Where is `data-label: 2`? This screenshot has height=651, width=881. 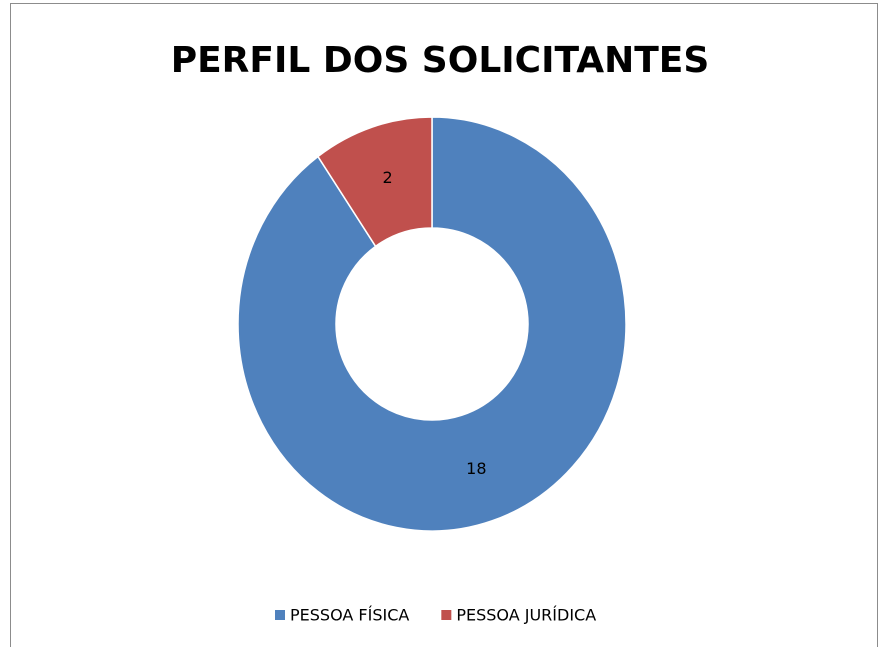 data-label: 2 is located at coordinates (388, 177).